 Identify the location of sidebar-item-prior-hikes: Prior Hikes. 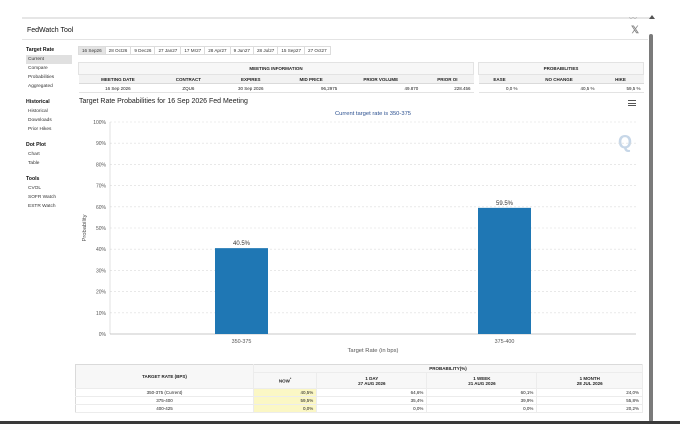
(40, 129).